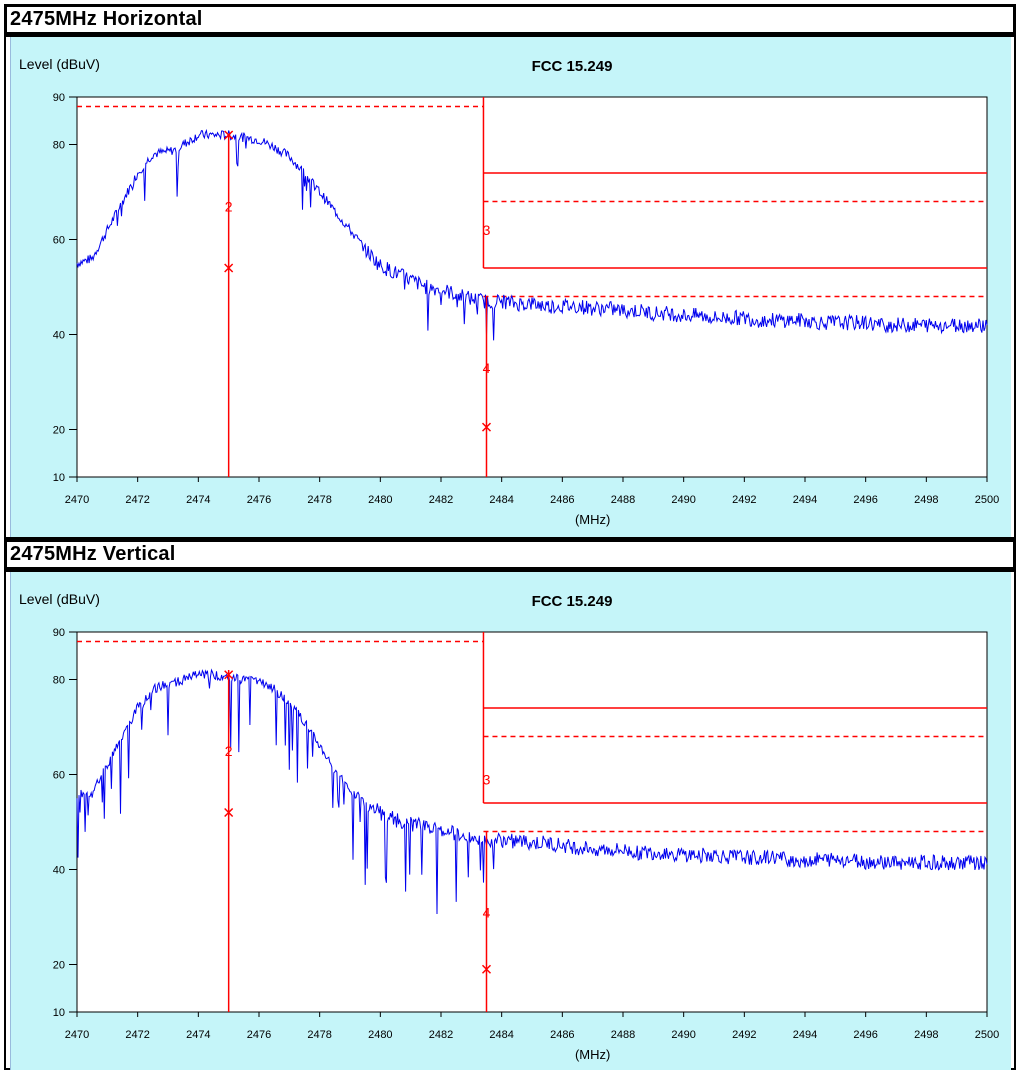 The height and width of the screenshot is (1075, 1020). What do you see at coordinates (106, 19) in the screenshot?
I see `section-title: 2475MHz Horizontal` at bounding box center [106, 19].